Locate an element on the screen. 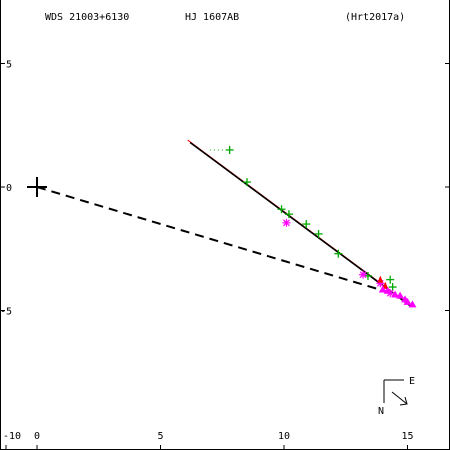  primary-star-marker is located at coordinates (37, 187).